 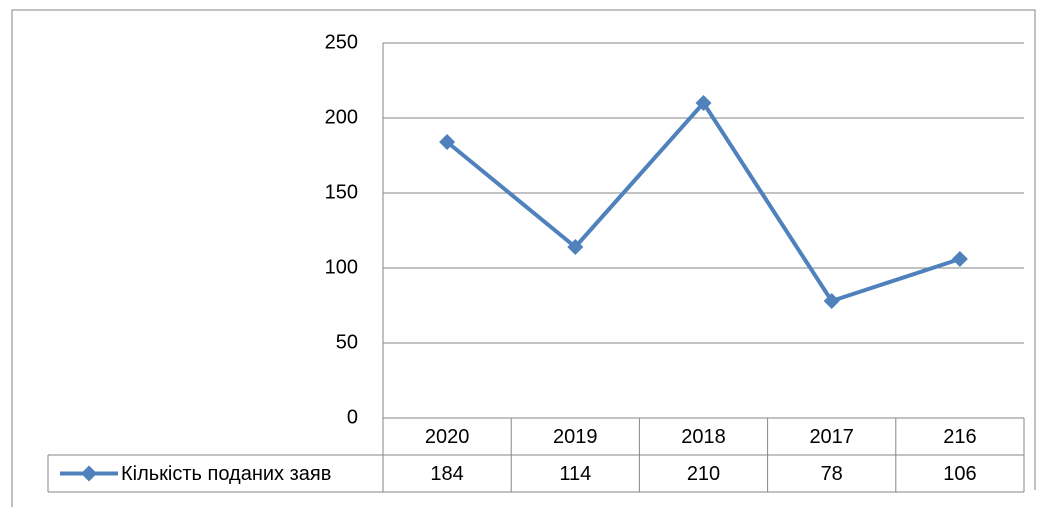 What do you see at coordinates (341, 267) in the screenshot?
I see `y-tick-label: 100` at bounding box center [341, 267].